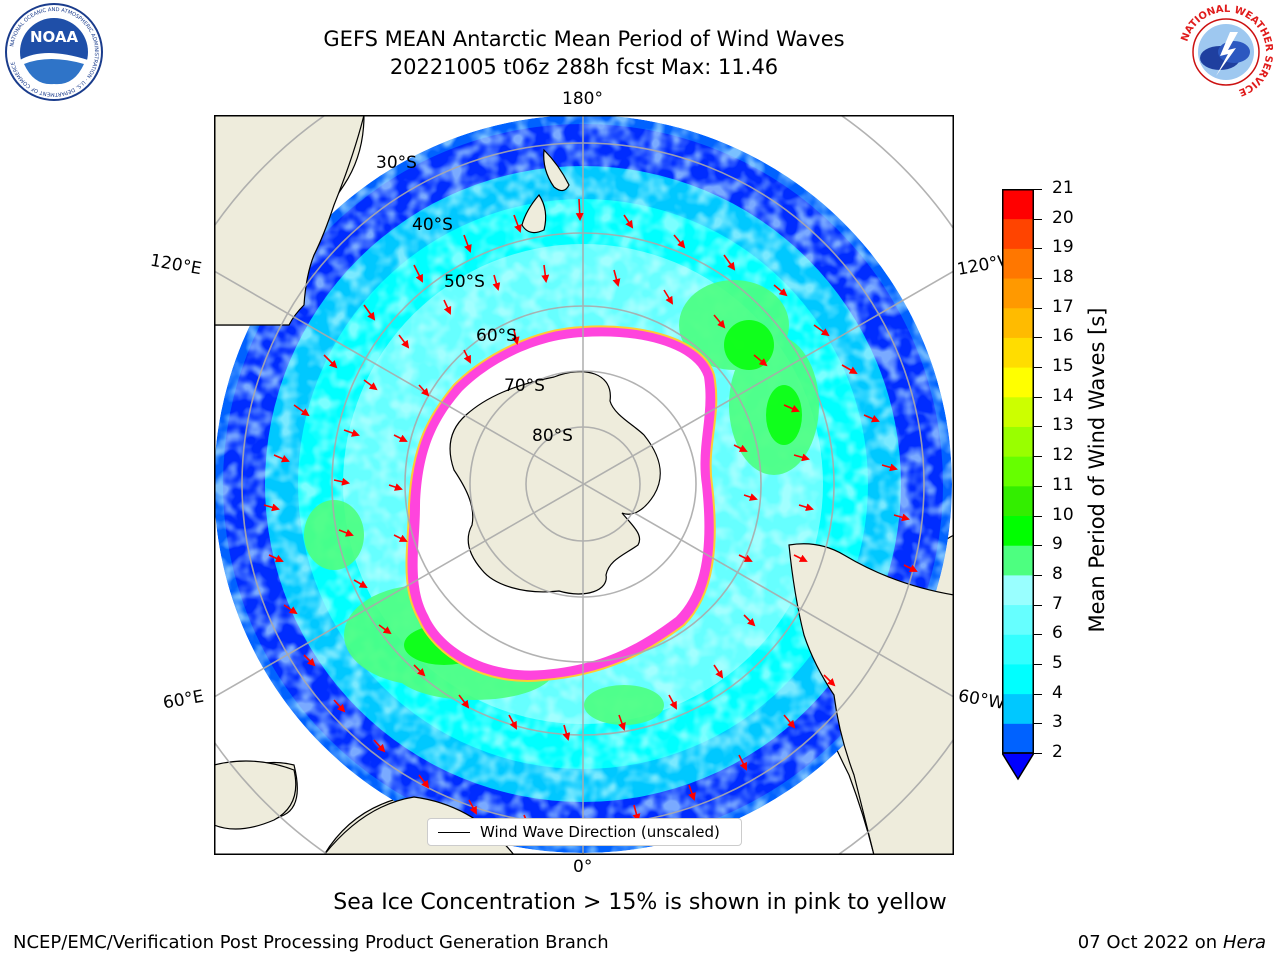  What do you see at coordinates (464, 282) in the screenshot?
I see `lat-label-50s: 50°S` at bounding box center [464, 282].